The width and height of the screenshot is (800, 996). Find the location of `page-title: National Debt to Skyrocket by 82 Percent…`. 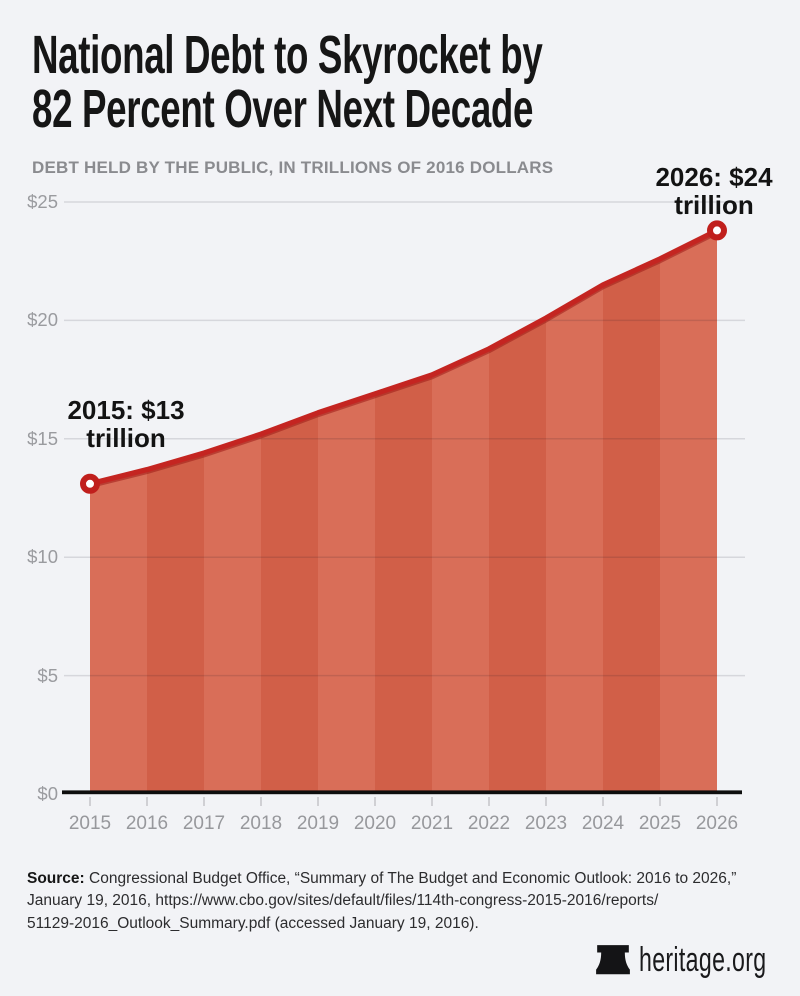

page-title: National Debt to Skyrocket by 82 Percent… is located at coordinates (287, 82).